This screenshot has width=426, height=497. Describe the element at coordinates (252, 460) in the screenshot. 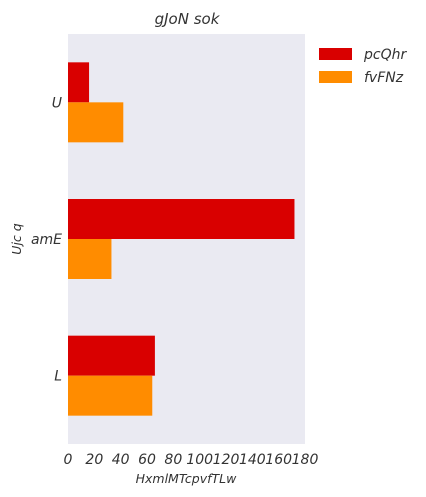

I see `x-tick-label: 140` at that location.